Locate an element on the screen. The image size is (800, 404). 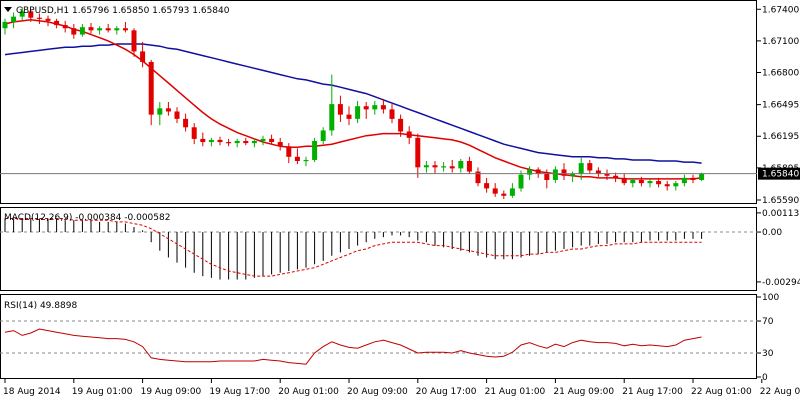
triangle-down-icon is located at coordinates (8, 9).